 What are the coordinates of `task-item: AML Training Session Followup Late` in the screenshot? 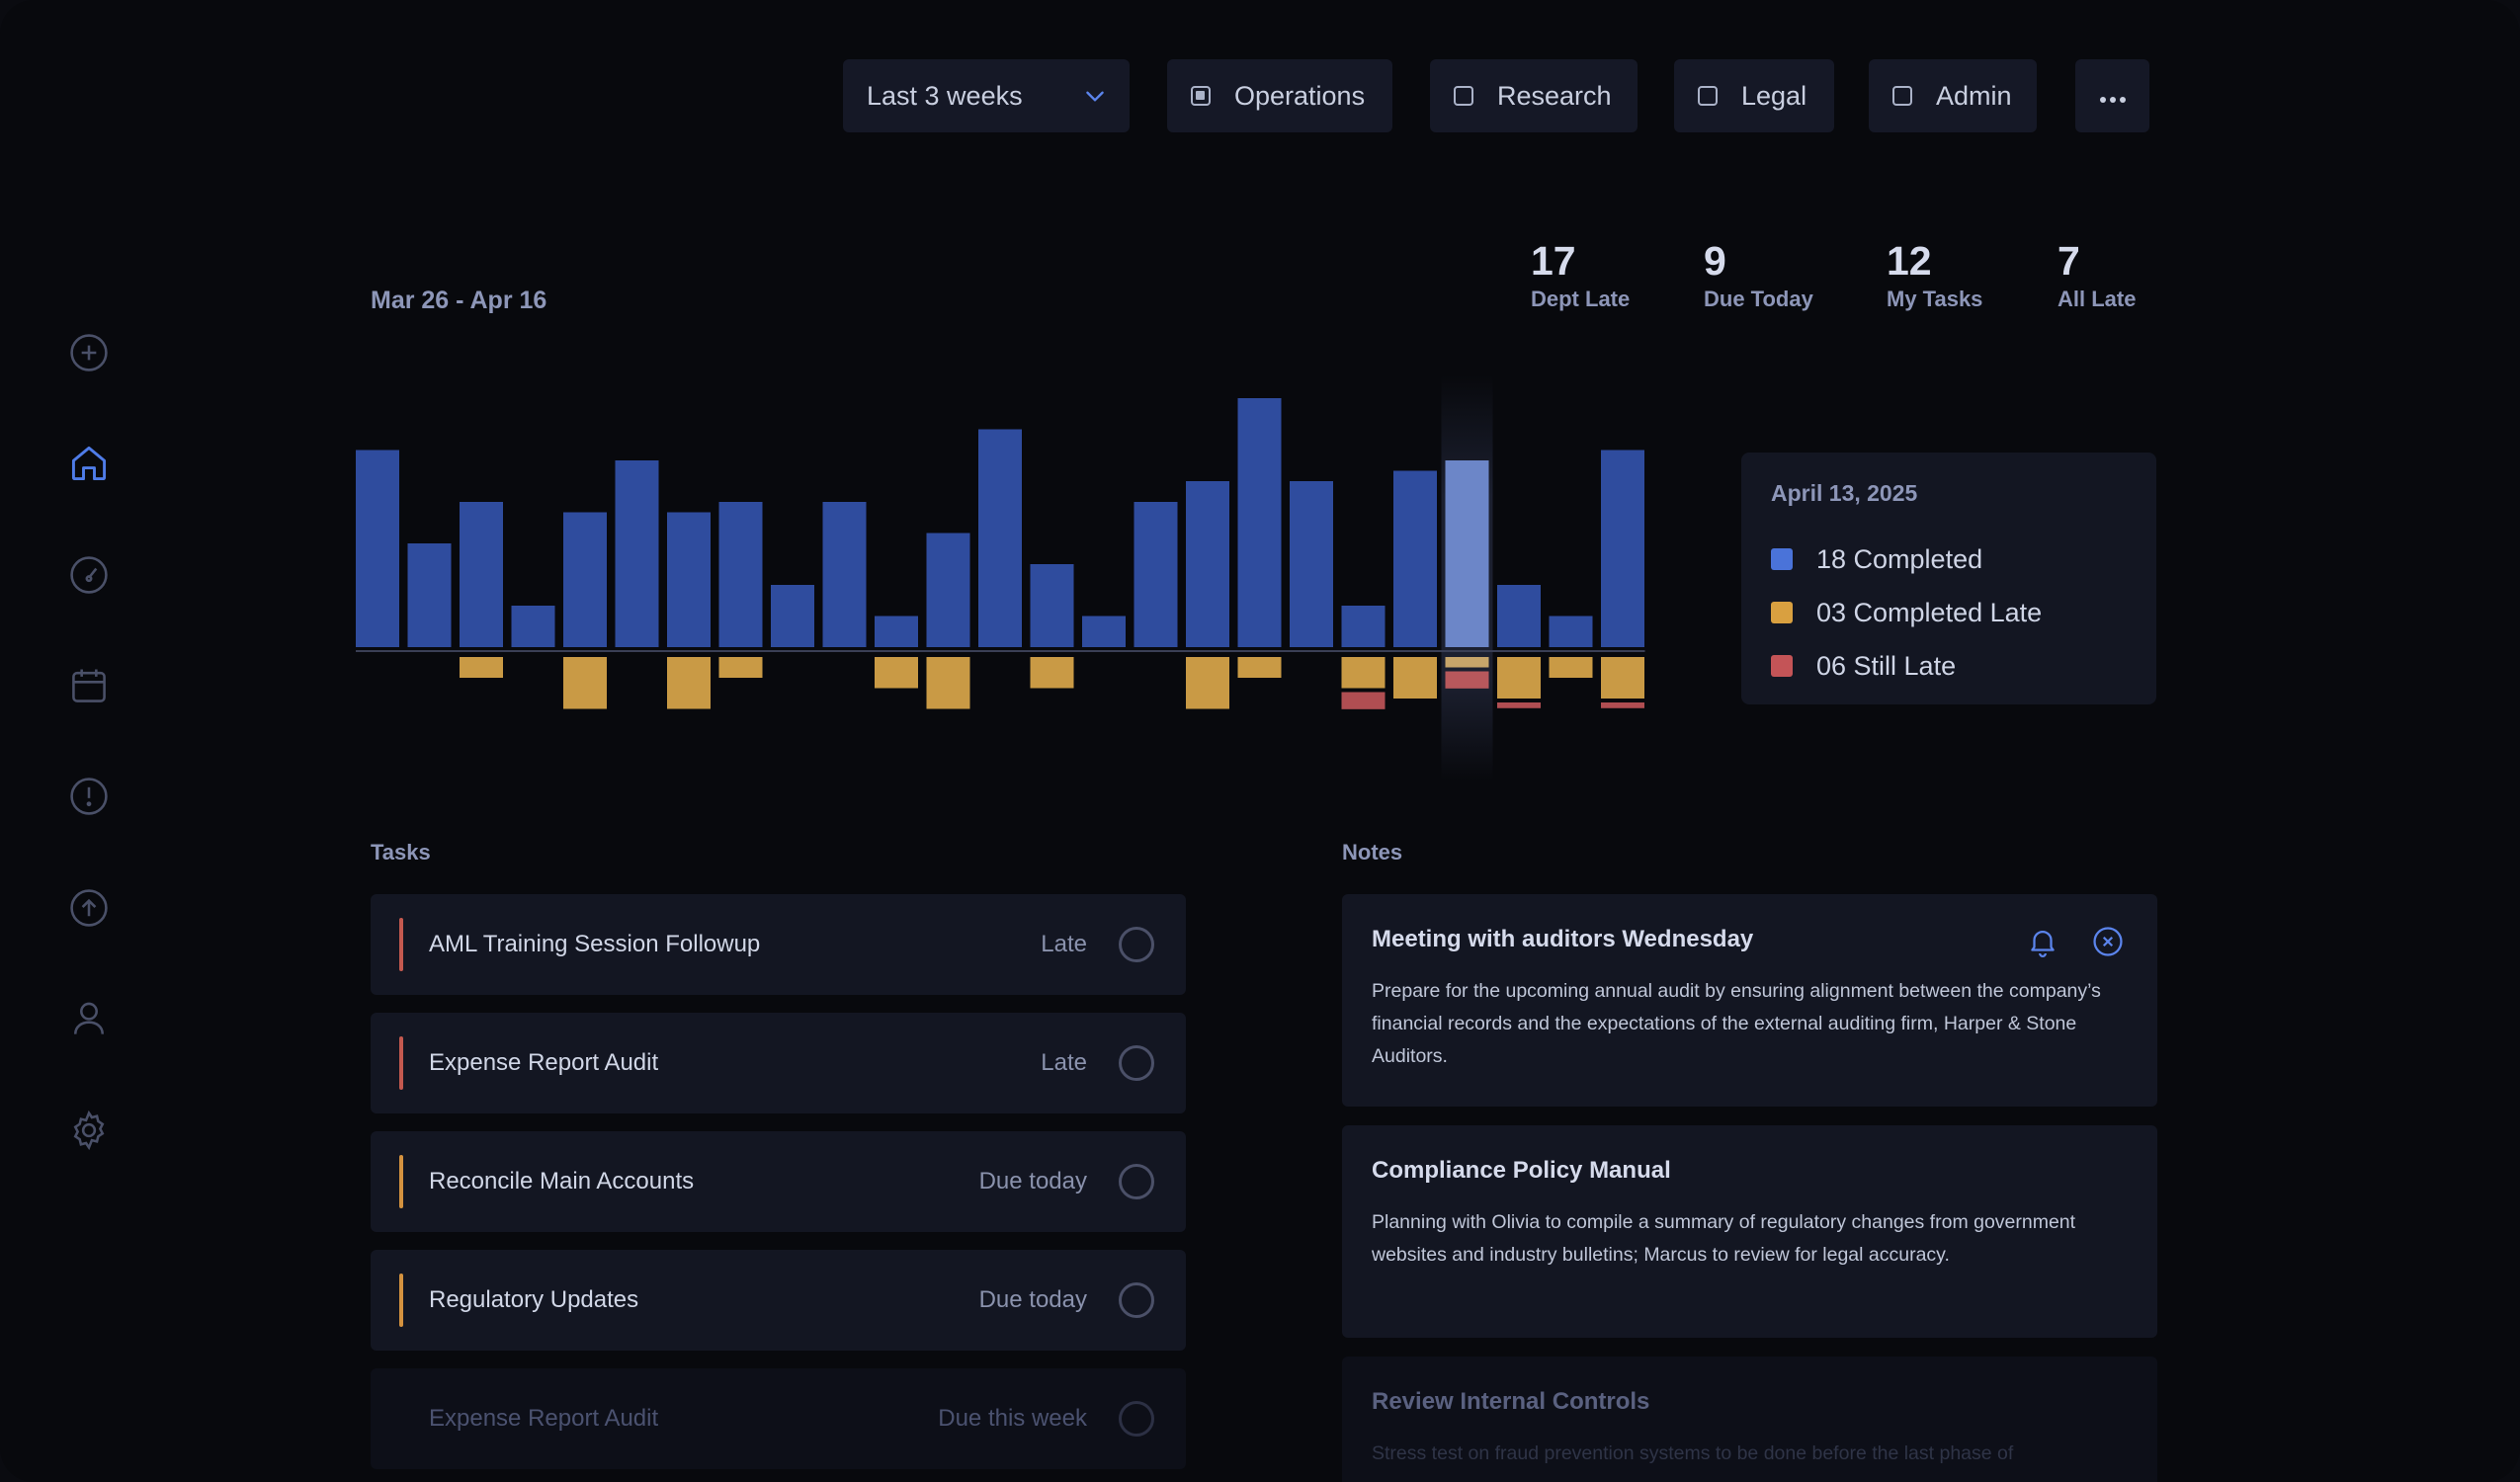 It's located at (778, 944).